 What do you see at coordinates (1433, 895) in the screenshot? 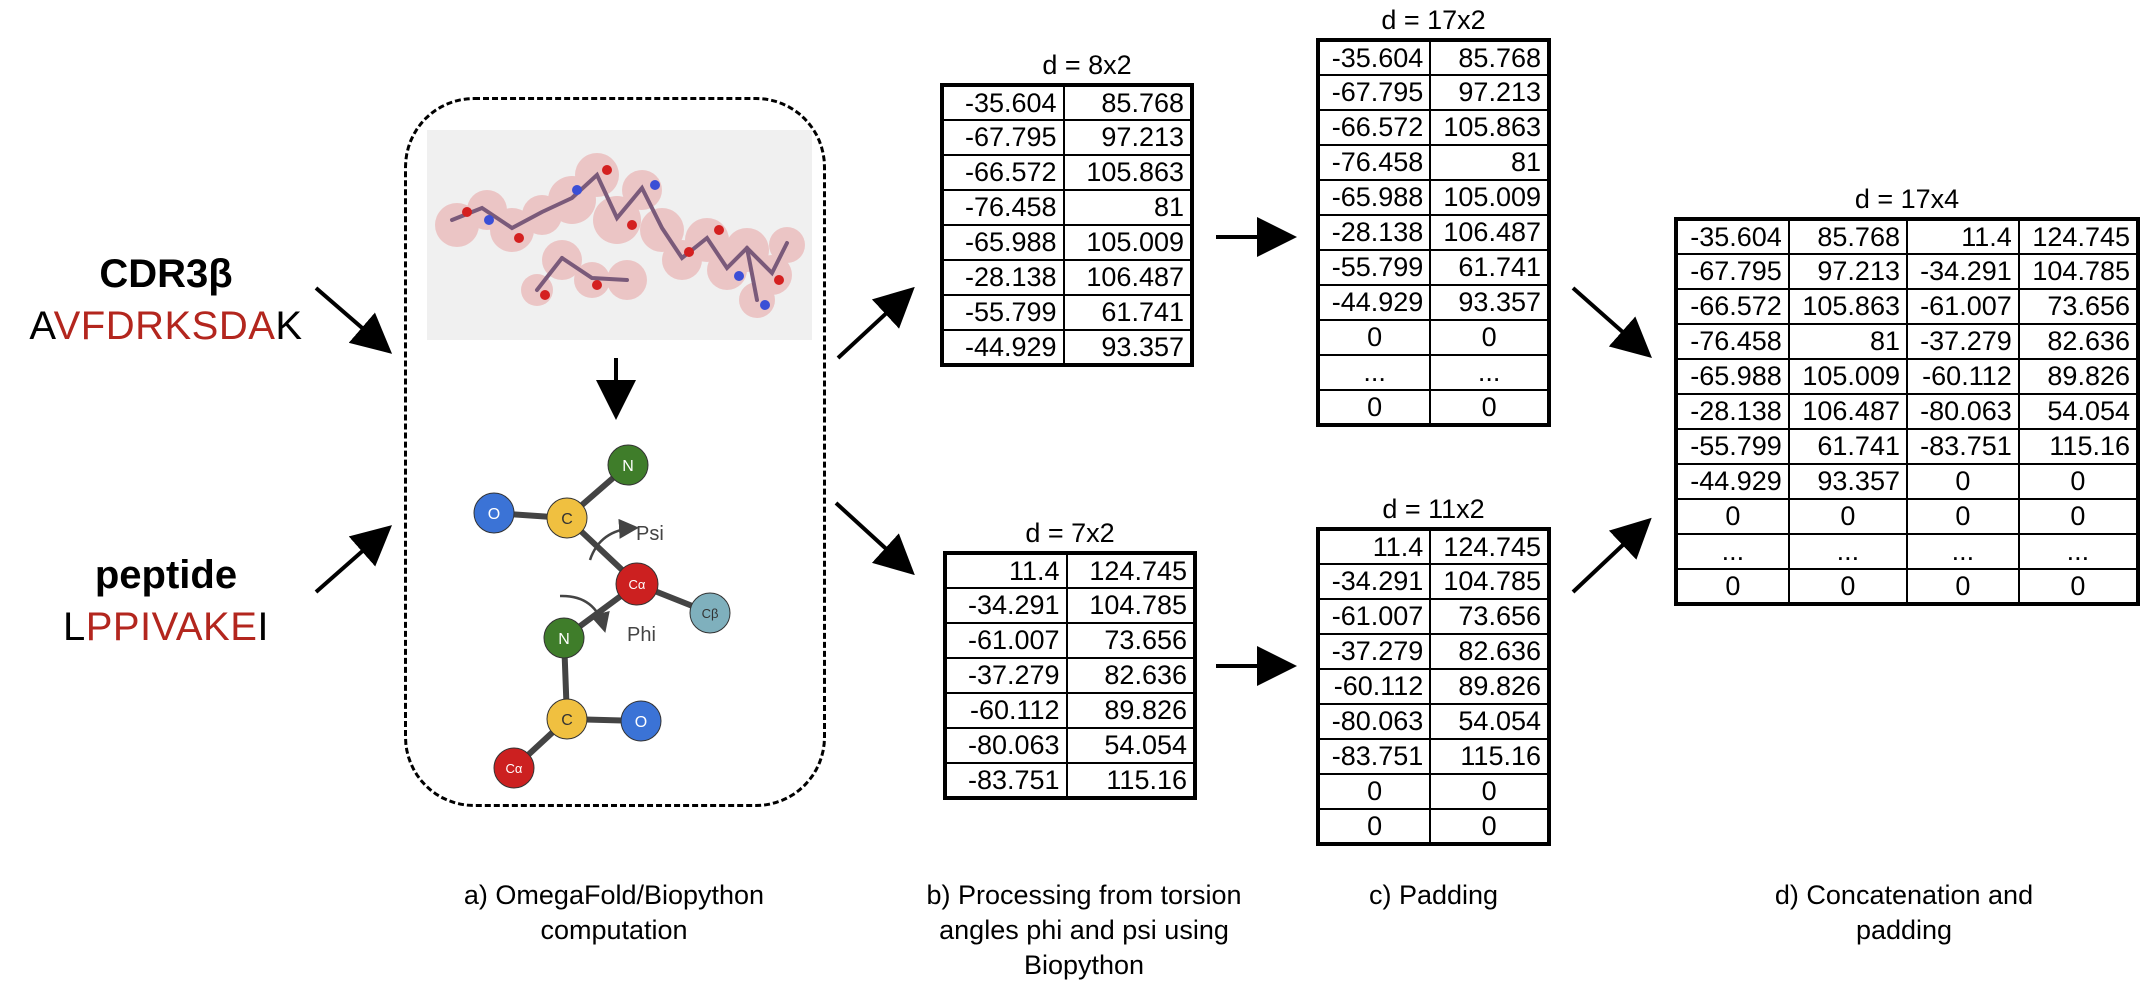
I see `caption-c-line-1: c) Padding` at bounding box center [1433, 895].